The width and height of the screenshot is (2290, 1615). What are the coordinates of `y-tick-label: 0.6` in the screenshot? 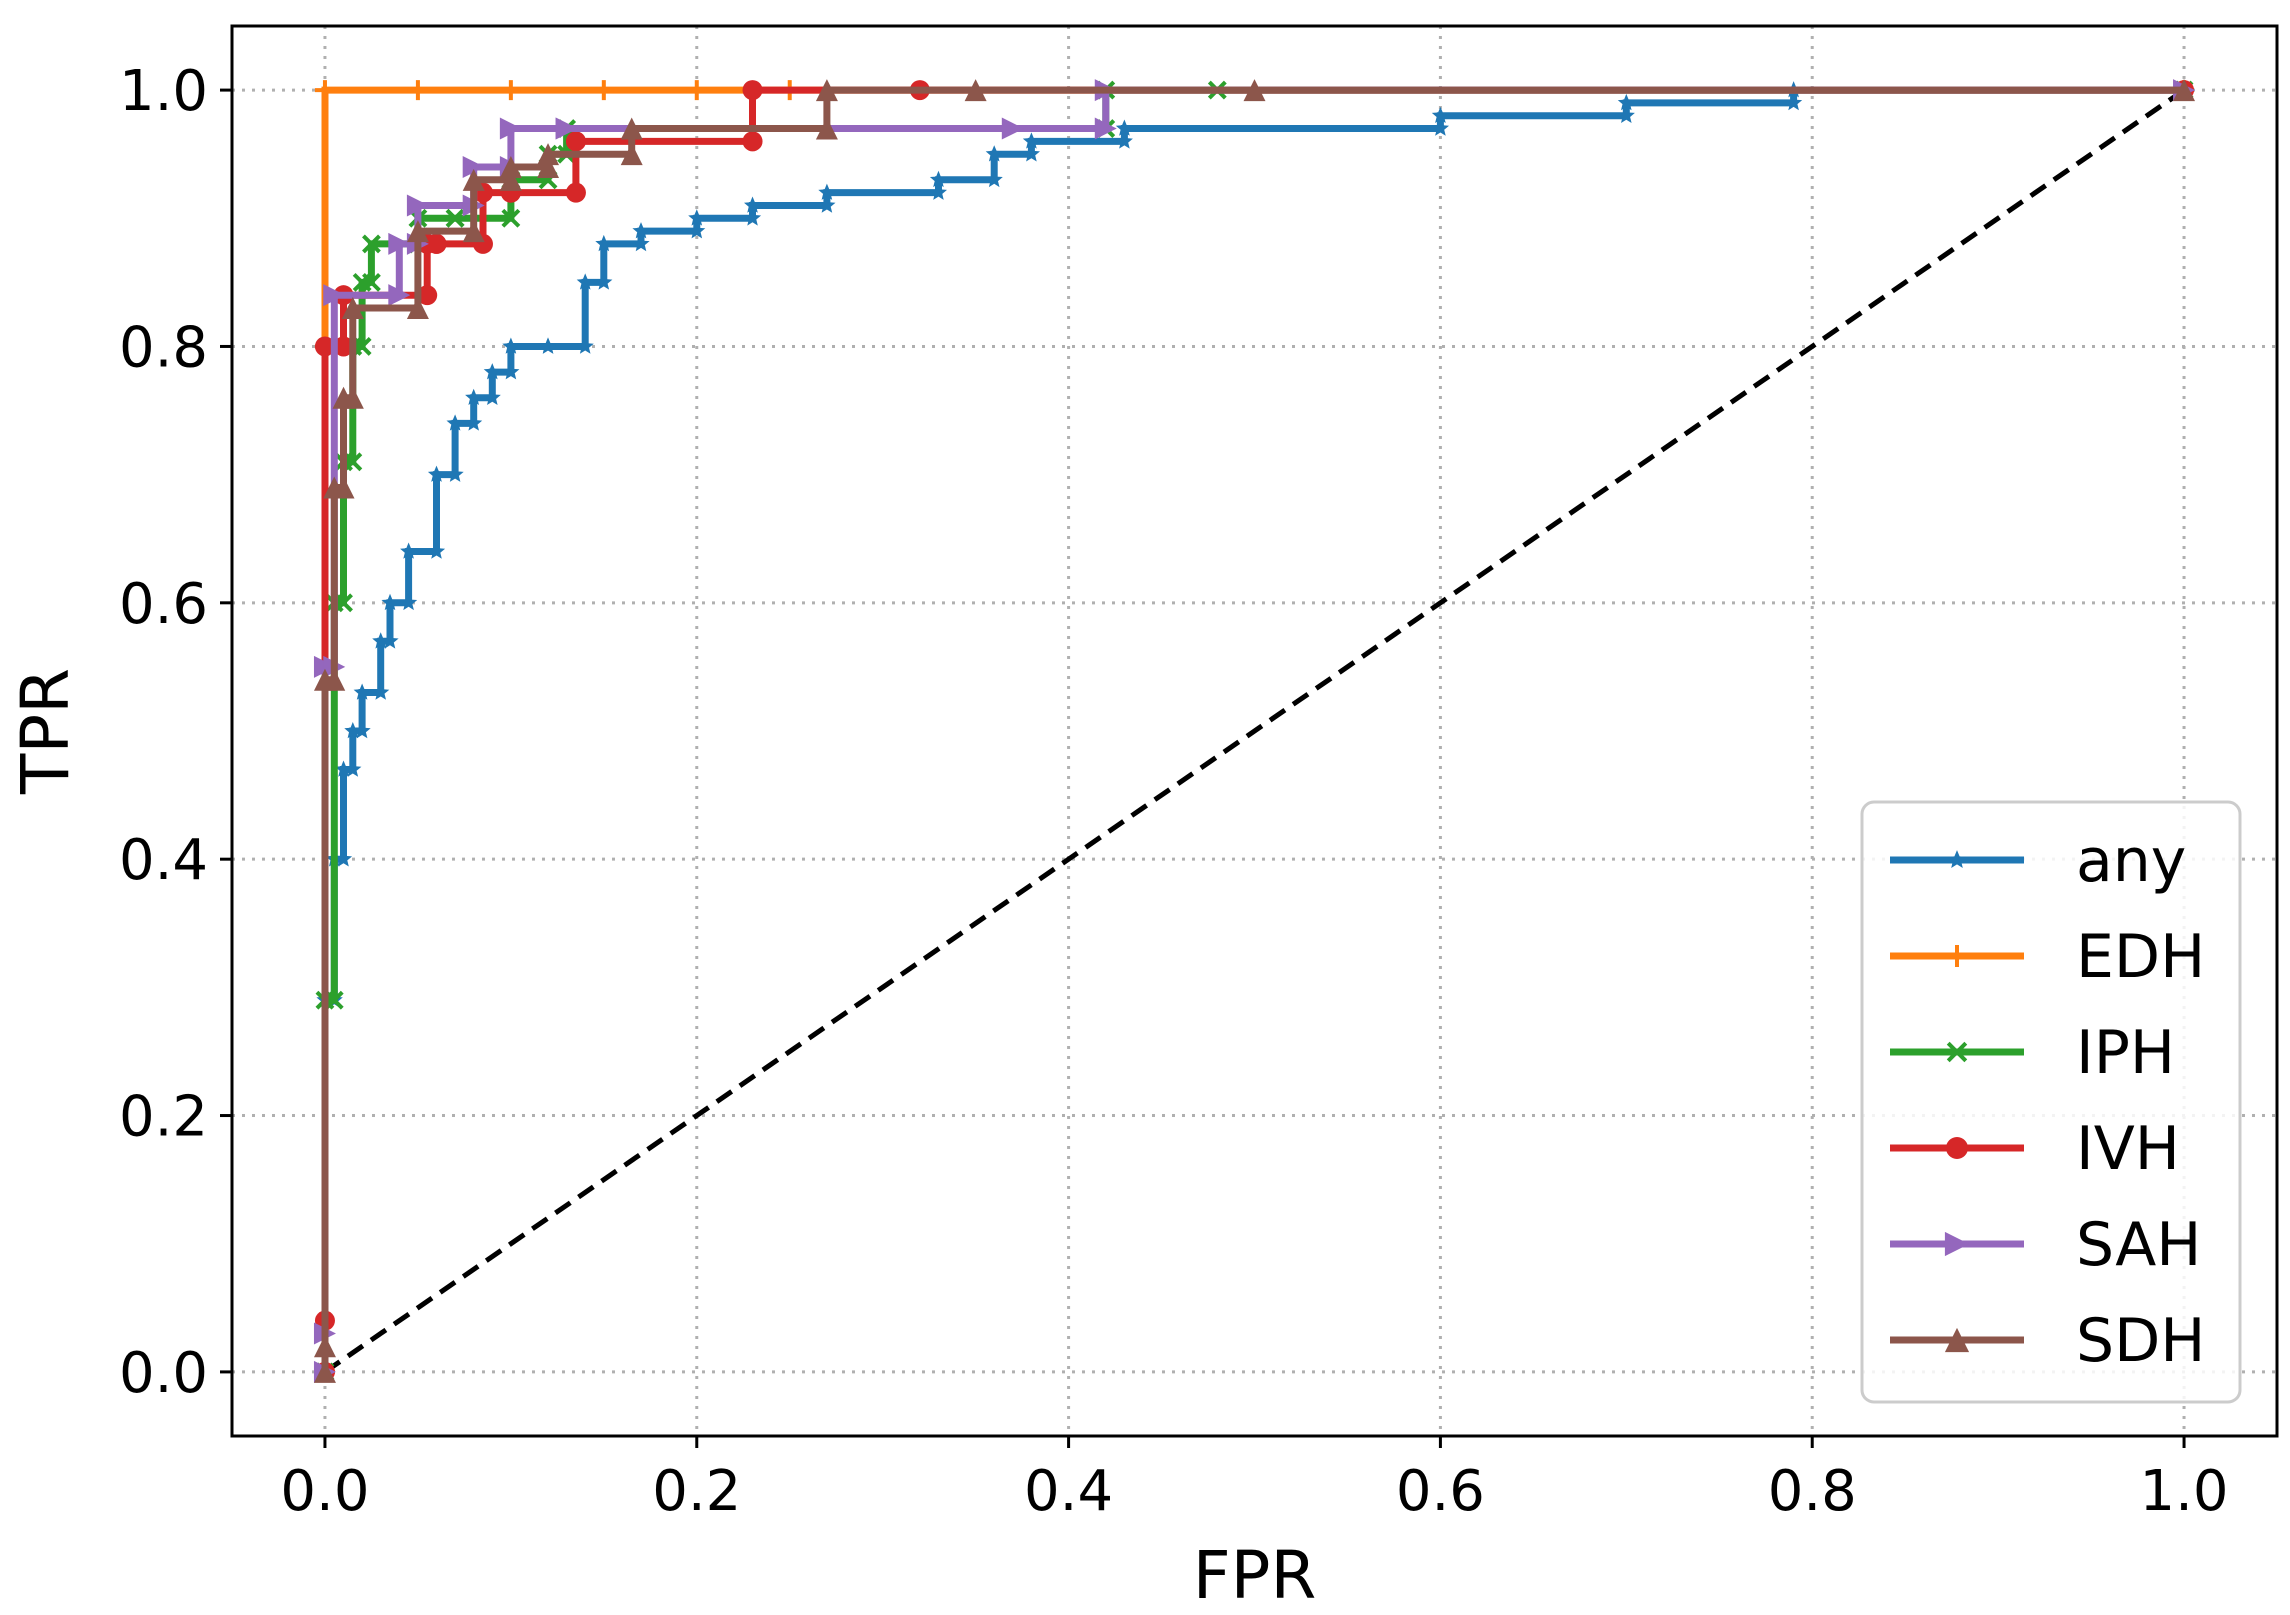 It's located at (163, 604).